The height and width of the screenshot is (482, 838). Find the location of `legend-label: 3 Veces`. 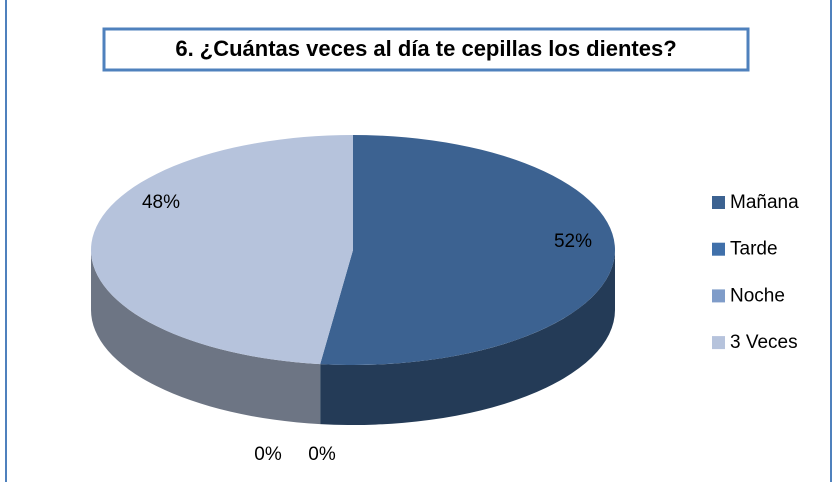

legend-label: 3 Veces is located at coordinates (764, 342).